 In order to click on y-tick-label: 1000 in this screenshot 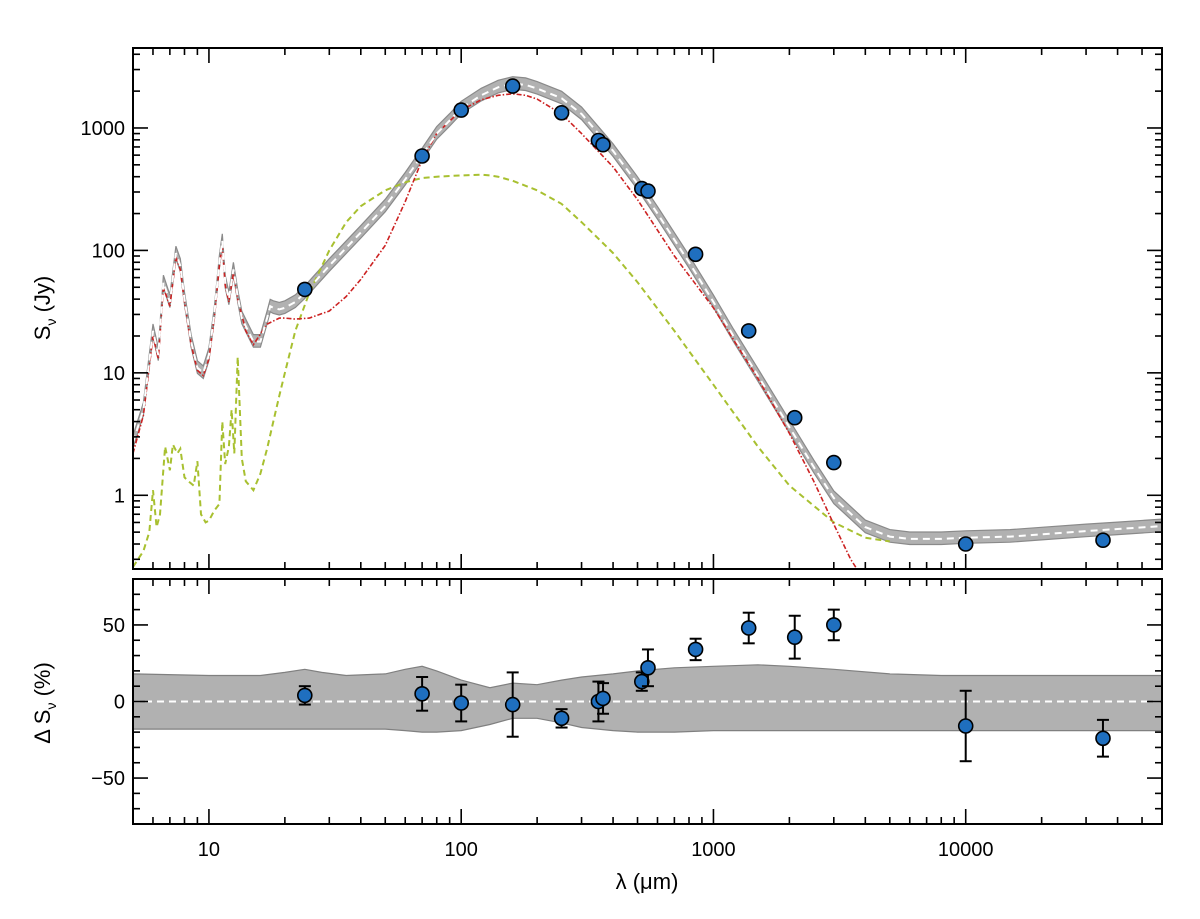, I will do `click(103, 129)`.